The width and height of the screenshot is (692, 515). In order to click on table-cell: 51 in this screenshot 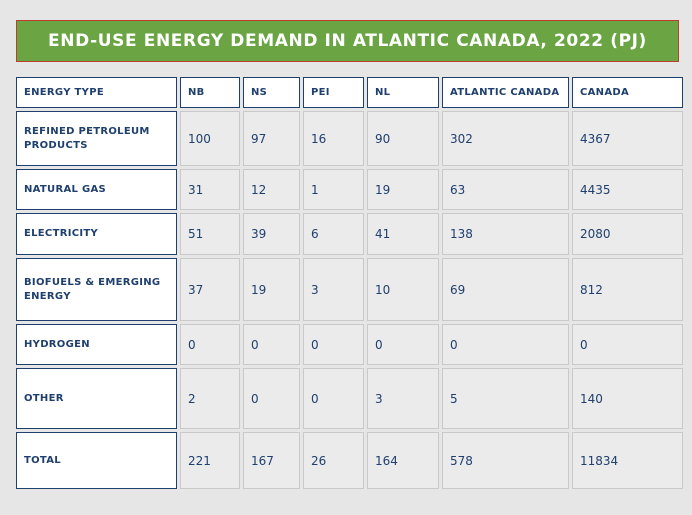, I will do `click(210, 234)`.